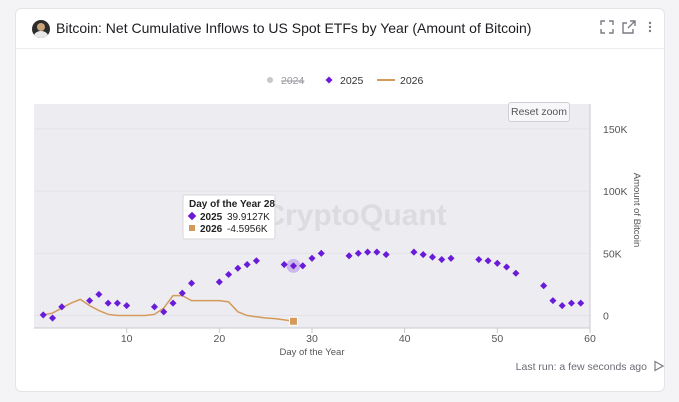 Image resolution: width=679 pixels, height=402 pixels. Describe the element at coordinates (412, 81) in the screenshot. I see `legend-label-2026: 2026` at that location.